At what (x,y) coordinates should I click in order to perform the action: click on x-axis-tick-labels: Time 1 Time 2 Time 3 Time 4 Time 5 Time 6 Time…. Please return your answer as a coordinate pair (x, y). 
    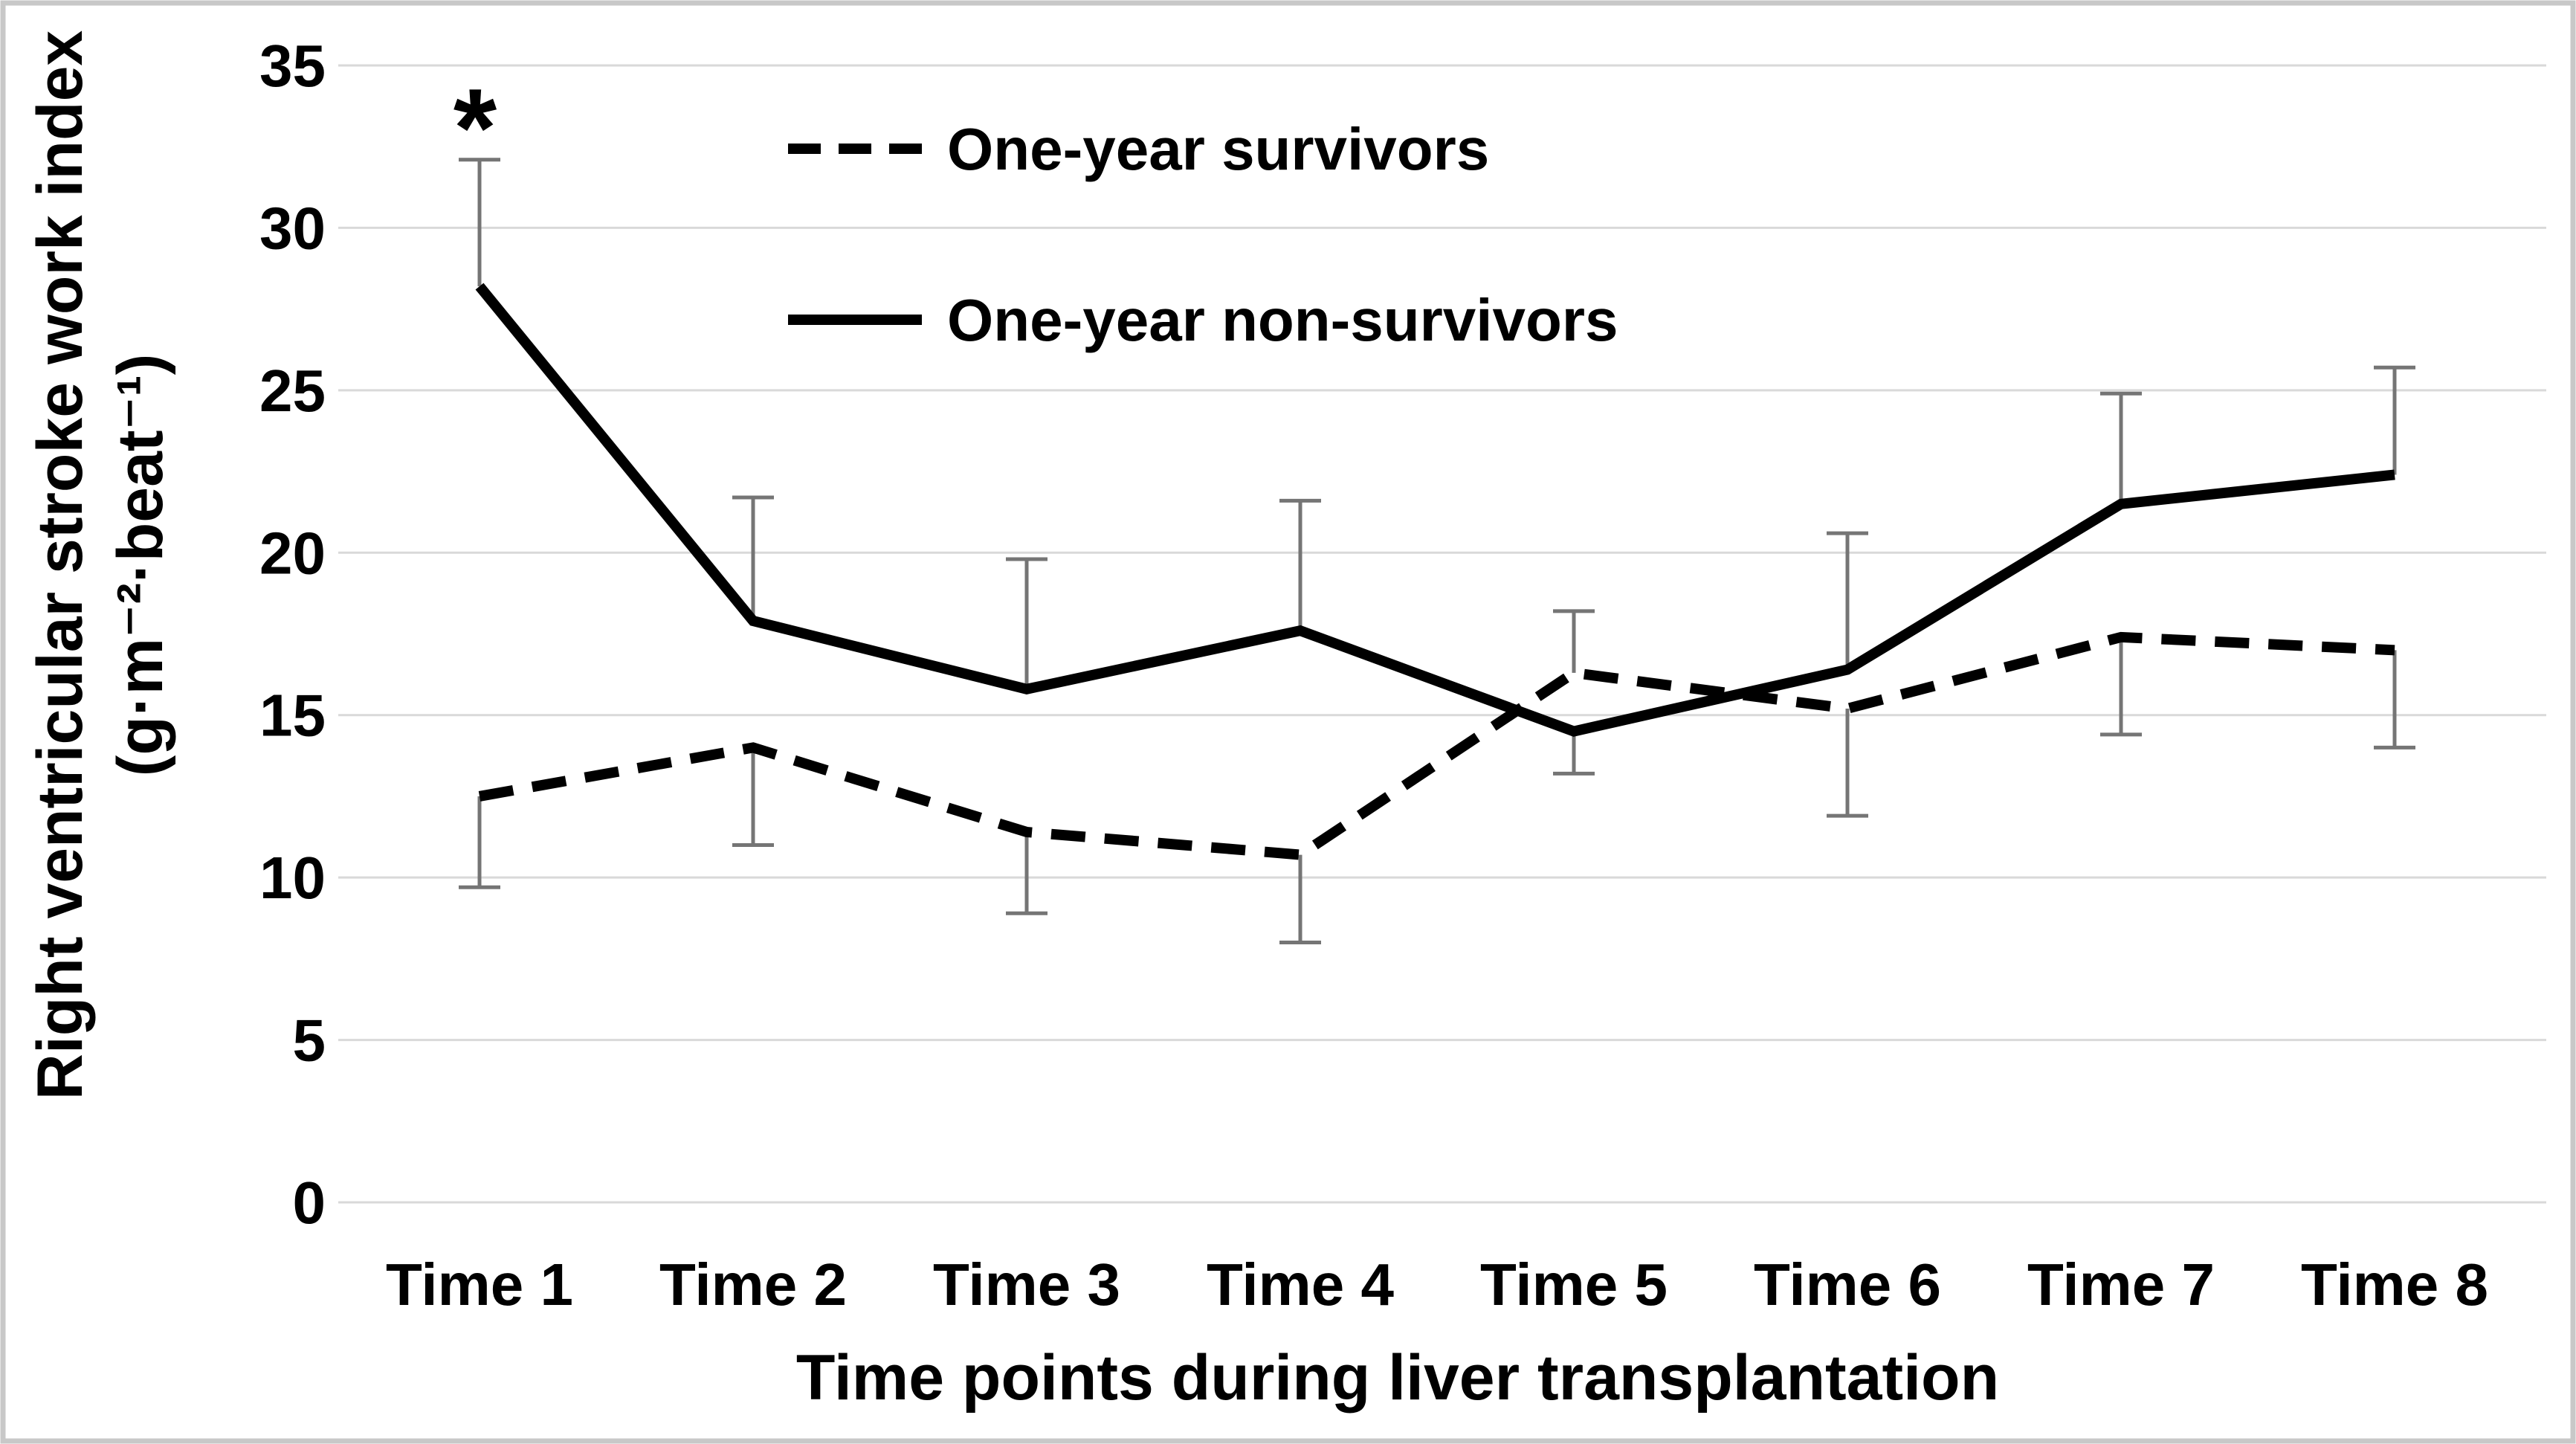
    Looking at the image, I should click on (1437, 1284).